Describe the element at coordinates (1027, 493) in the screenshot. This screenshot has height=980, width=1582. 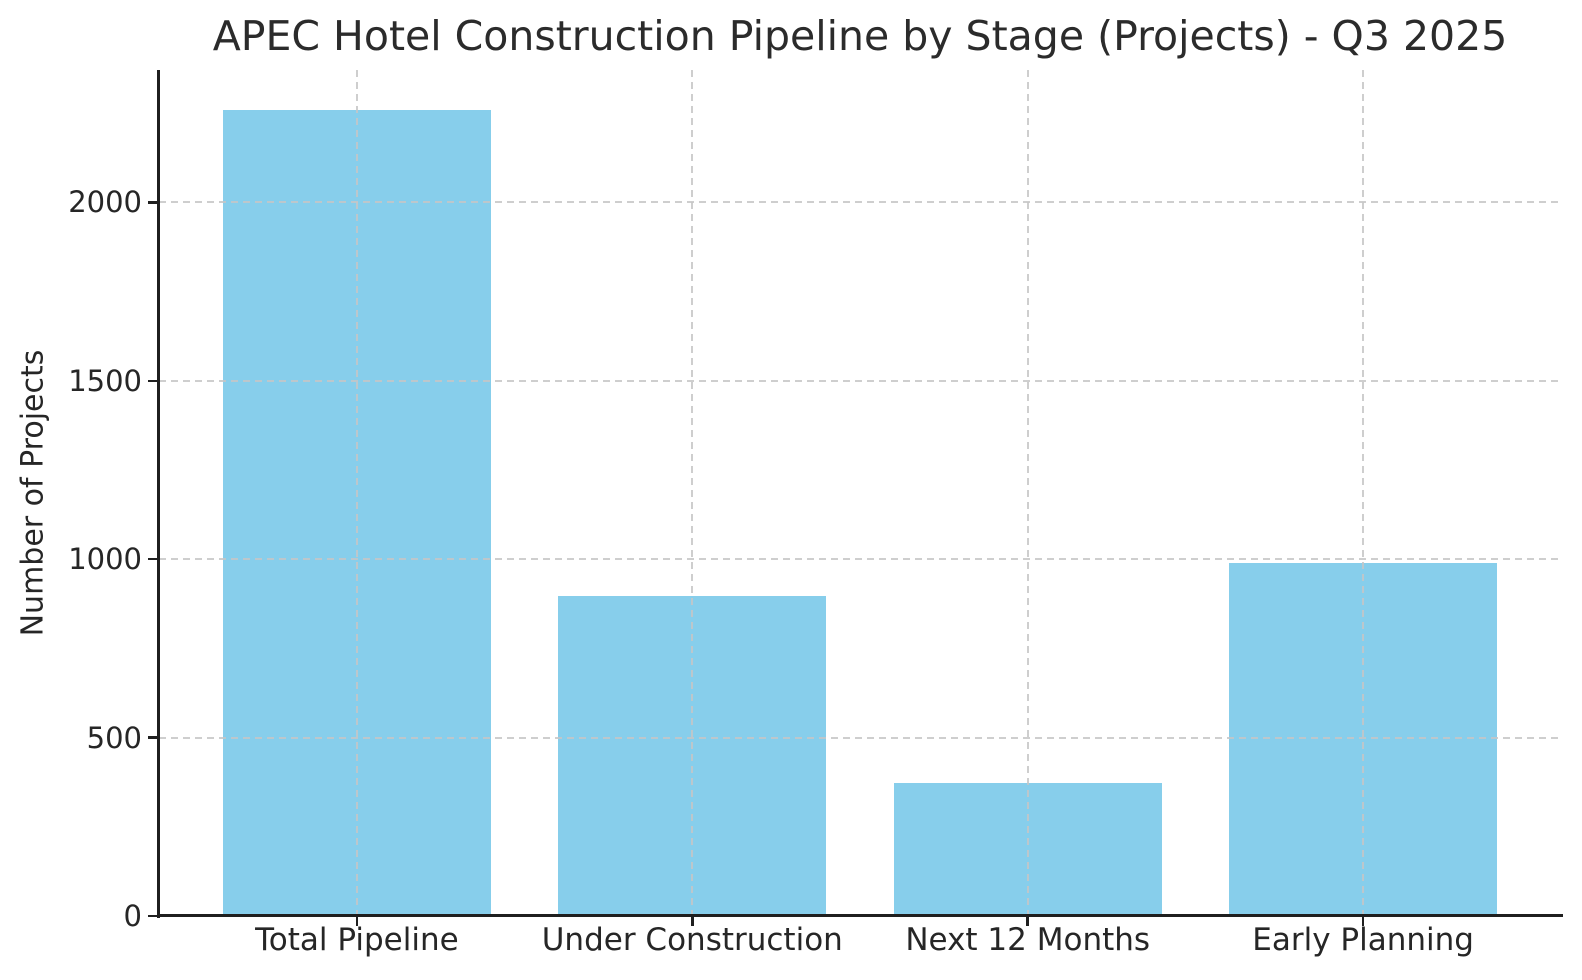
I see `gridline-vertical-next-12-months` at that location.